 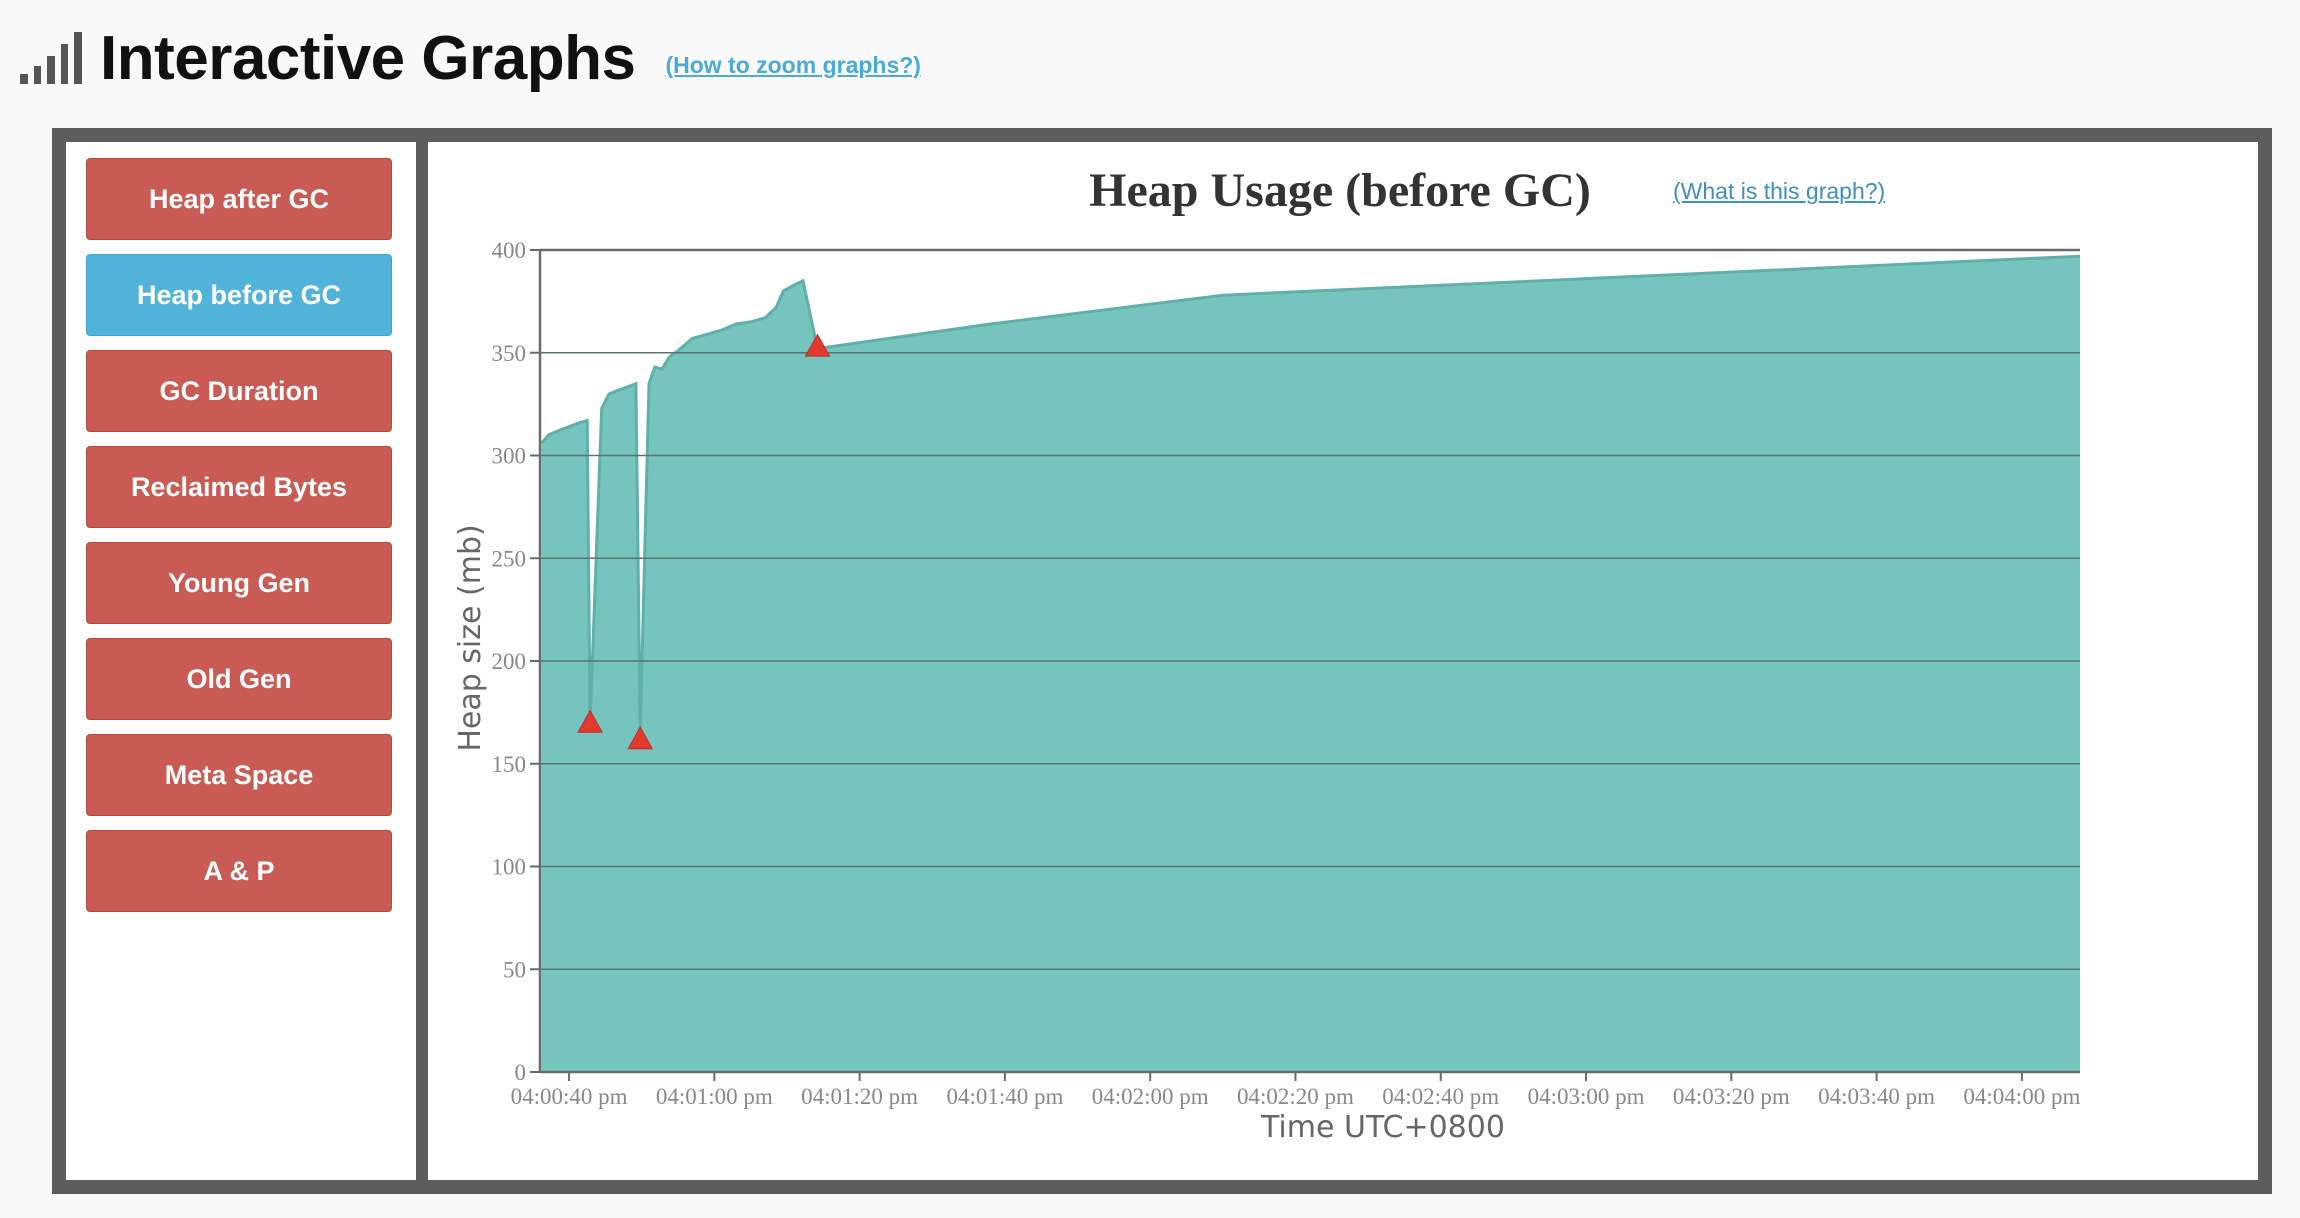 What do you see at coordinates (509, 250) in the screenshot?
I see `y-tick-label: 400` at bounding box center [509, 250].